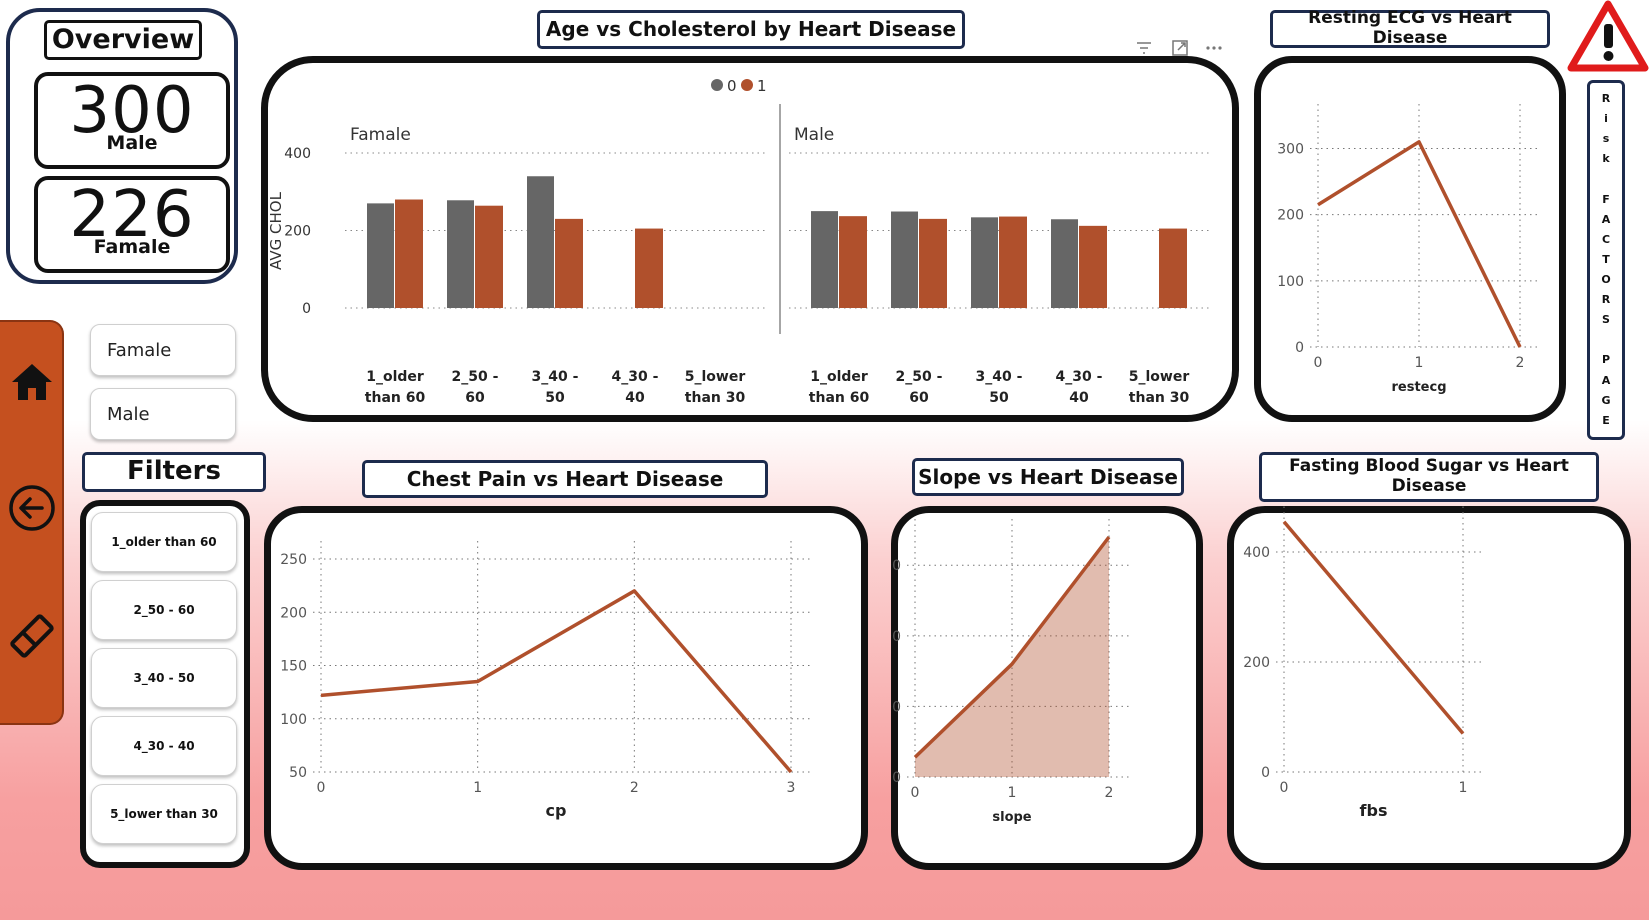  Describe the element at coordinates (174, 472) in the screenshot. I see `filters-title: Filters` at that location.